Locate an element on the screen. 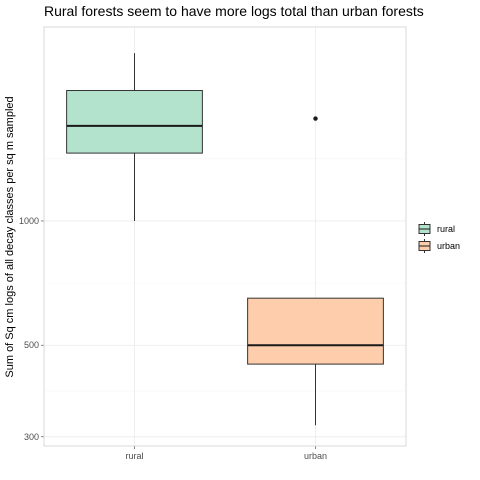 This screenshot has height=480, width=480. legend-label-urban: urban is located at coordinates (448, 246).